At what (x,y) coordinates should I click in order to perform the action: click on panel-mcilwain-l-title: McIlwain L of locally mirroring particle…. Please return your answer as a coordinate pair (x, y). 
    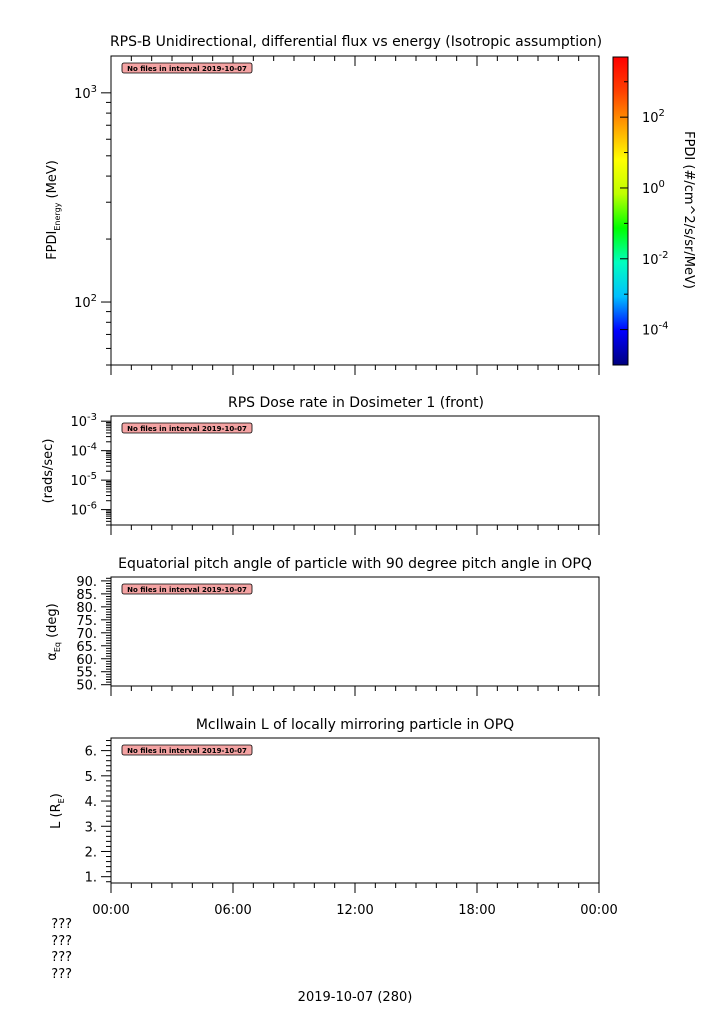
    Looking at the image, I should click on (355, 725).